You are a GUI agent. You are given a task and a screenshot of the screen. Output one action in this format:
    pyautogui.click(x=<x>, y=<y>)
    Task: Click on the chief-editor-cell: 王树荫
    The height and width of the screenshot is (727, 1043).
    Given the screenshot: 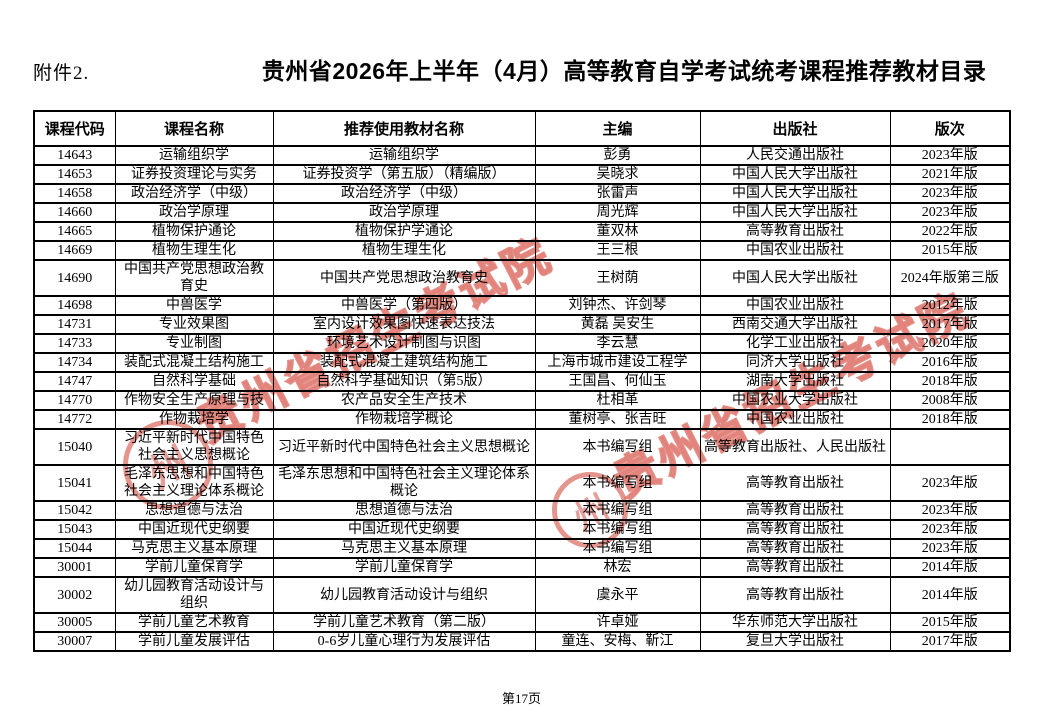 What is the action you would take?
    pyautogui.click(x=617, y=278)
    